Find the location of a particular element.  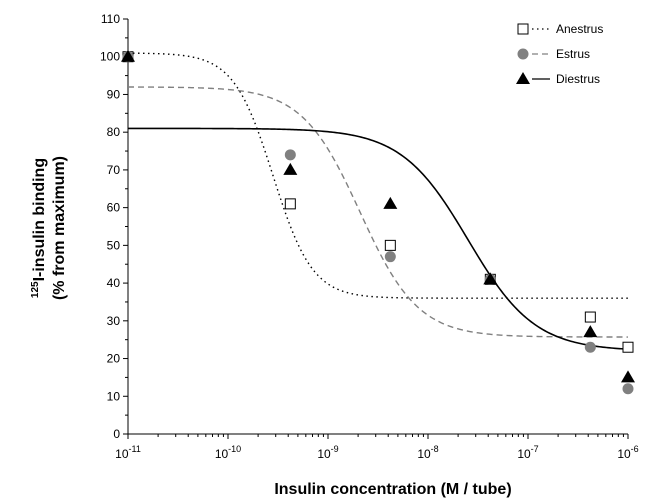

legend-marker-anestrus is located at coordinates (523, 29).